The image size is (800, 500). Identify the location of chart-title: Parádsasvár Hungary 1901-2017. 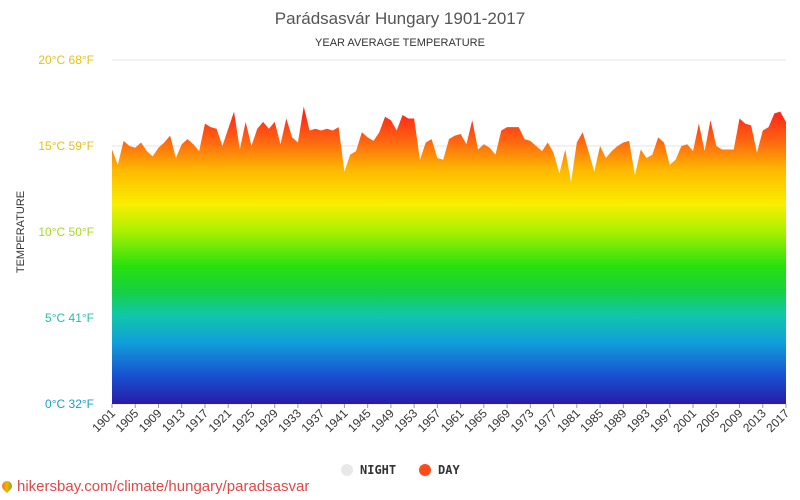
(400, 18).